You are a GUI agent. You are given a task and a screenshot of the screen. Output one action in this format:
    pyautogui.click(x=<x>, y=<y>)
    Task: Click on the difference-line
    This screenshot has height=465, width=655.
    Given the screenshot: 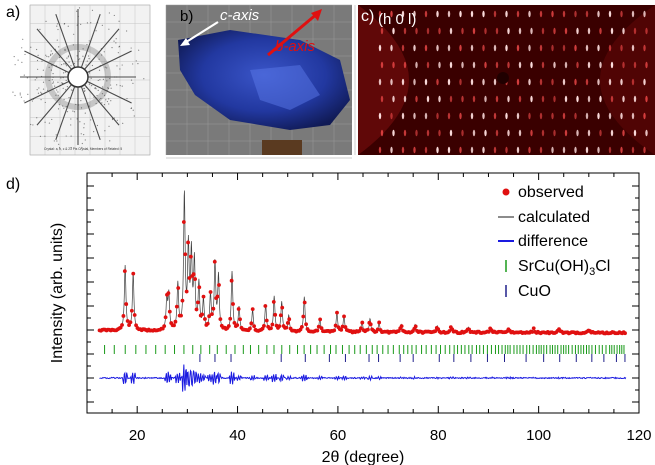 What is the action you would take?
    pyautogui.click(x=363, y=378)
    